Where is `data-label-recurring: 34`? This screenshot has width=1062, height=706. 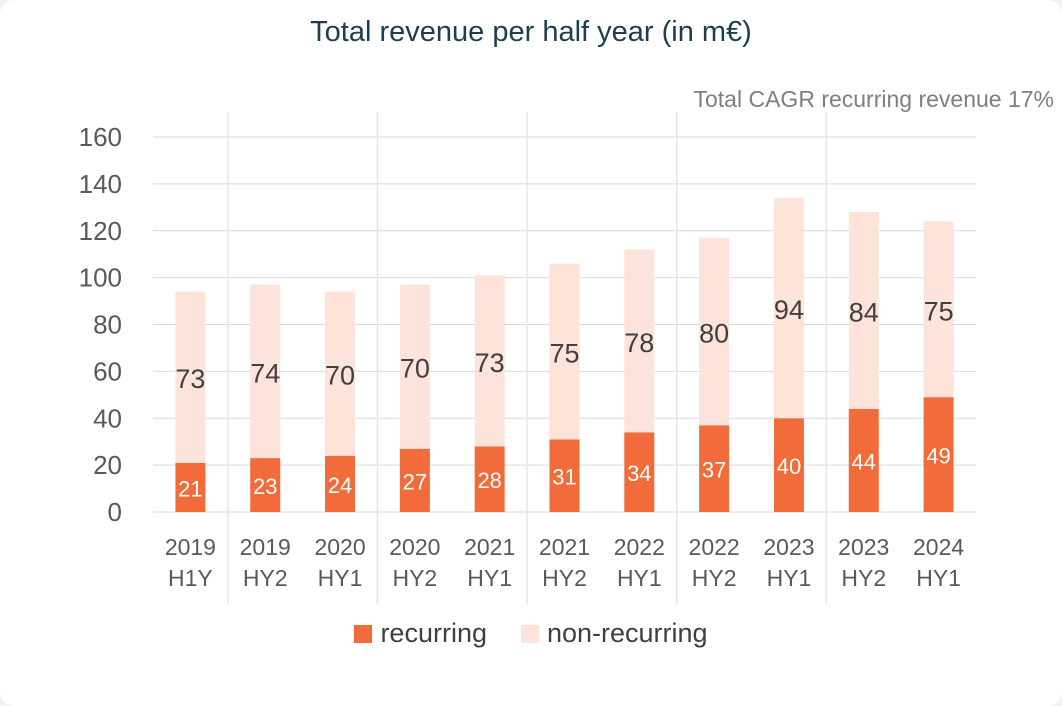 data-label-recurring: 34 is located at coordinates (639, 473).